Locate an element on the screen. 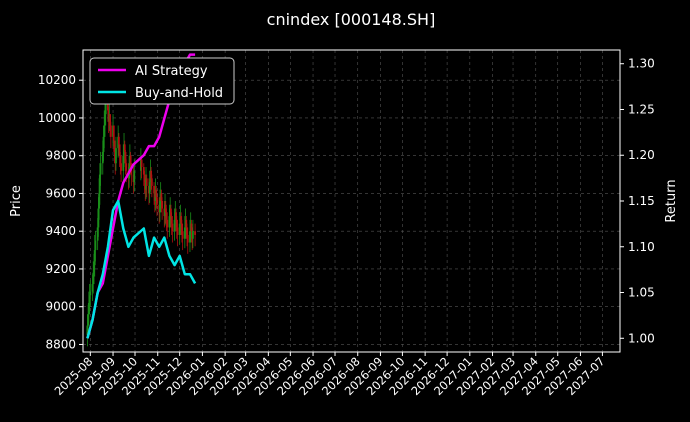  y-tick-label: 8800 is located at coordinates (60, 344).